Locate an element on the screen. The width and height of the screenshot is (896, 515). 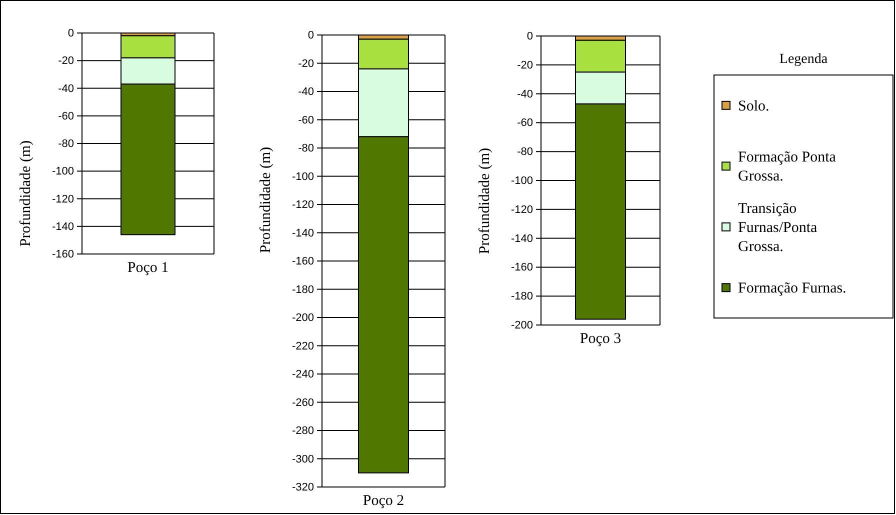
x-tick-label: Poço 1 is located at coordinates (148, 268).